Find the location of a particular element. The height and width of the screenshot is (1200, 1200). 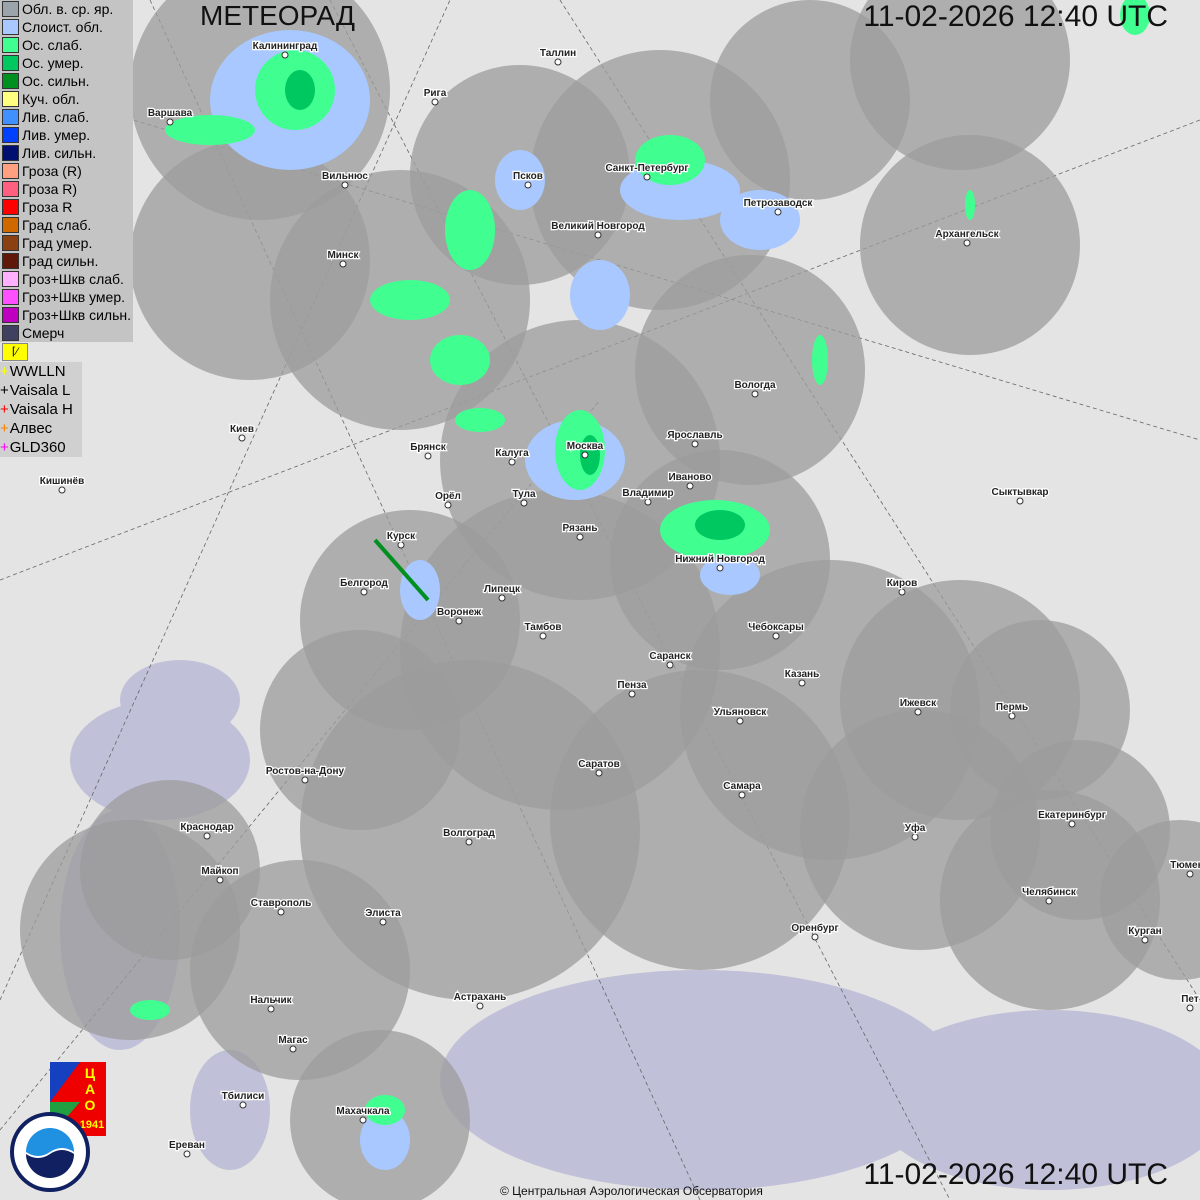

svg-text: 1941 is located at coordinates (92, 1125).